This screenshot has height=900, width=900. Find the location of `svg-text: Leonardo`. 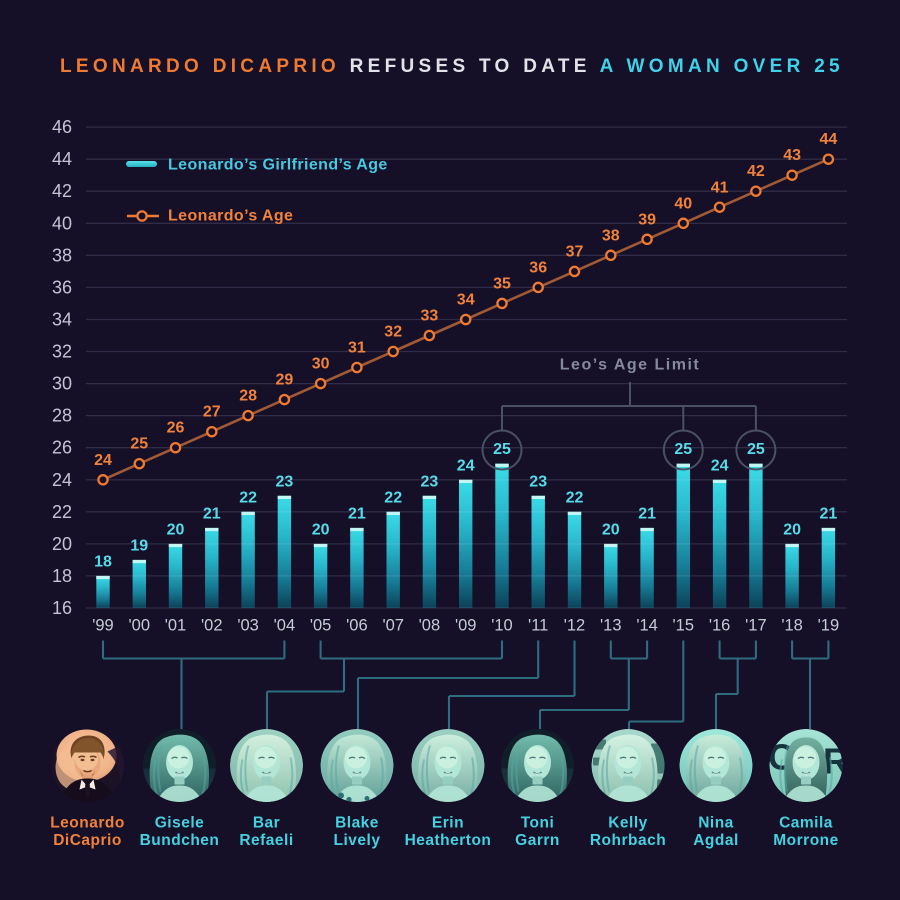

svg-text: Leonardo is located at coordinates (87, 823).